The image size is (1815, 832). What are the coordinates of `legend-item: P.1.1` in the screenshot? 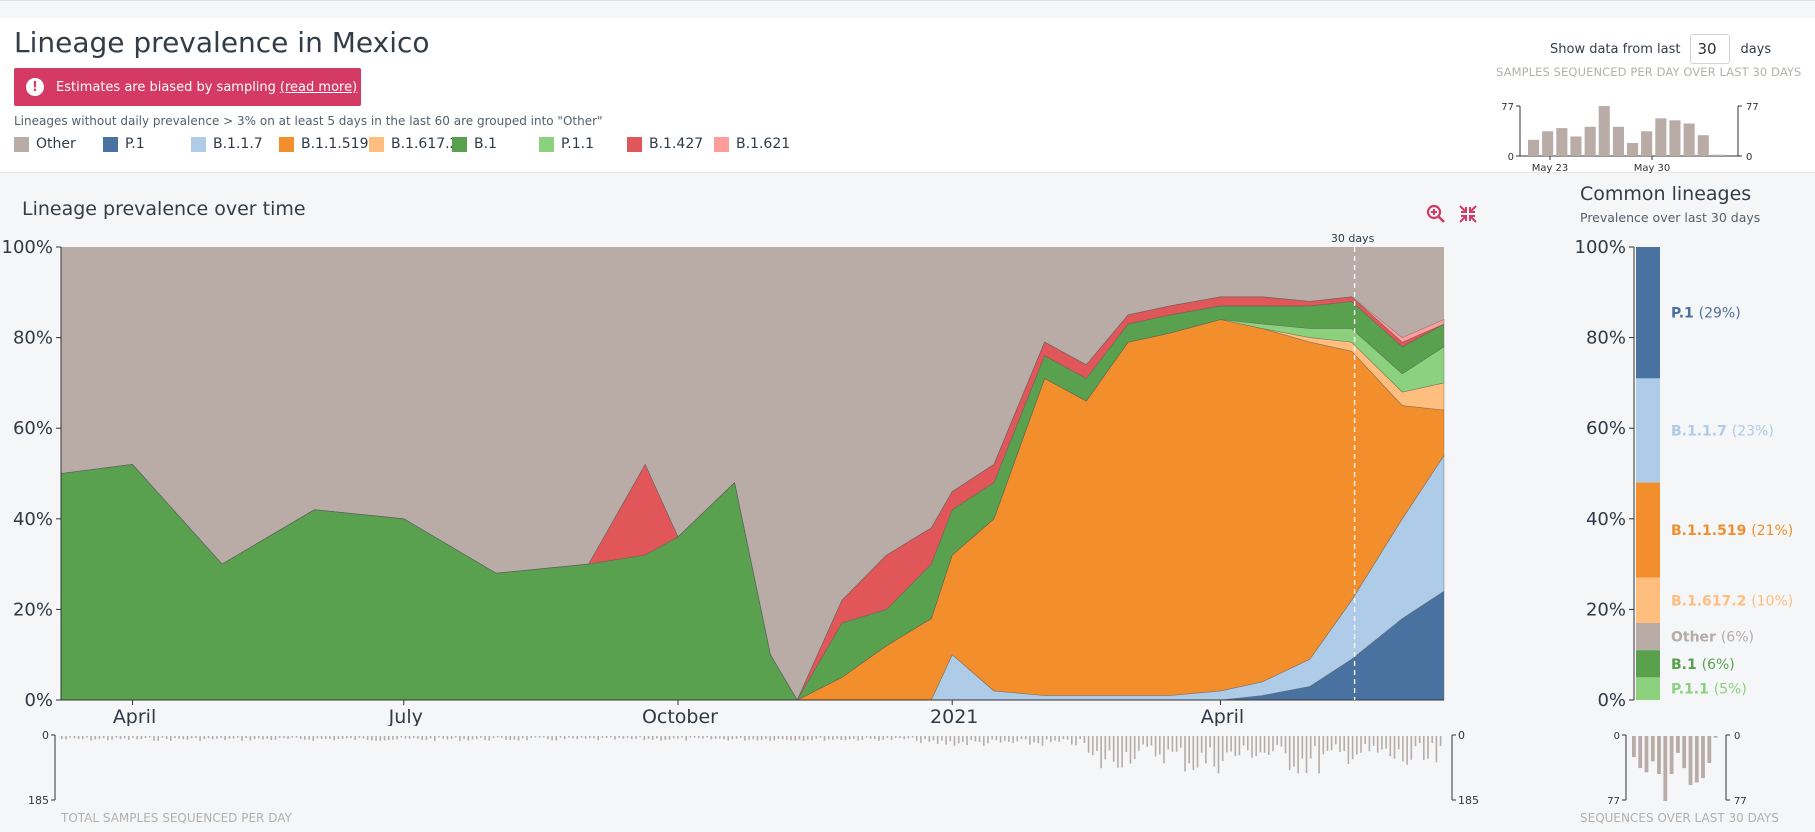 It's located at (566, 144).